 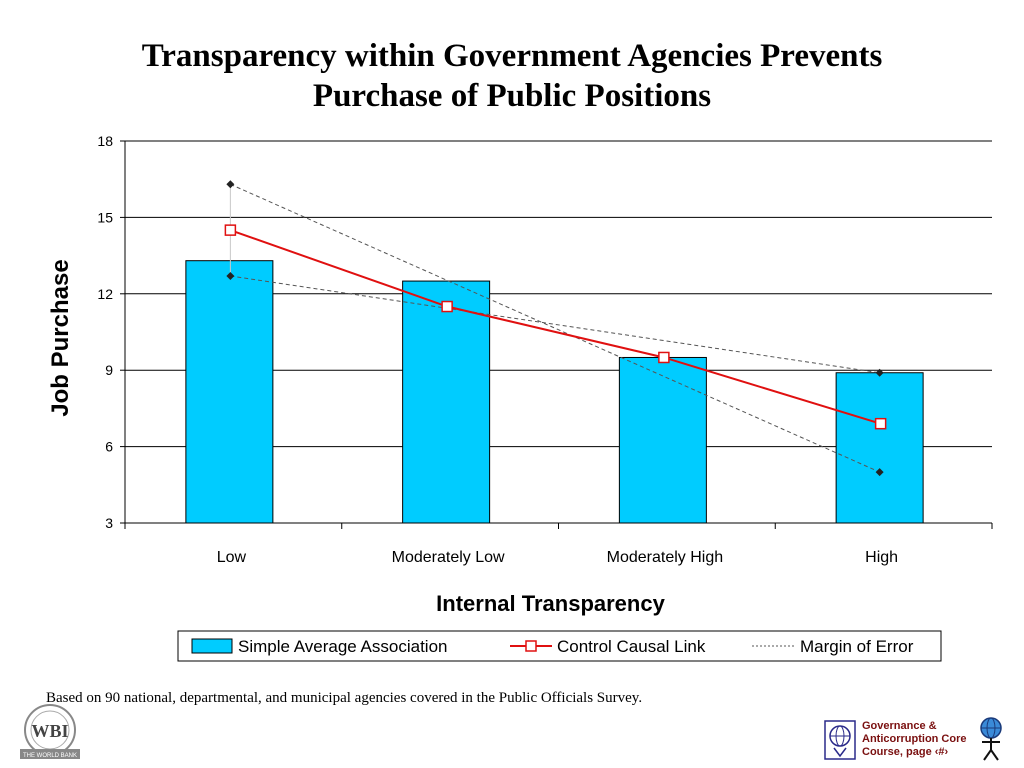 What do you see at coordinates (857, 646) in the screenshot?
I see `legend-label: Margin of Error` at bounding box center [857, 646].